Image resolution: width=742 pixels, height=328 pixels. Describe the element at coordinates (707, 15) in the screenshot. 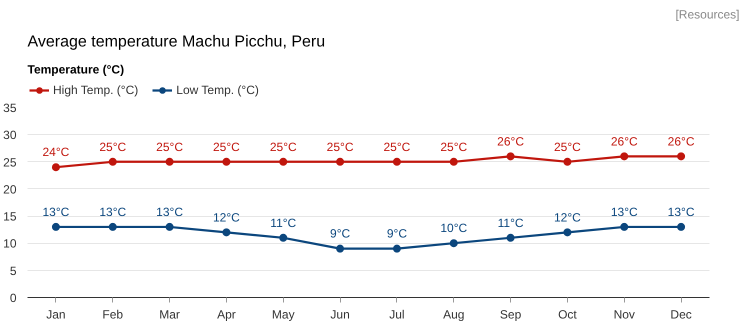

I see `text: [Resources]` at that location.